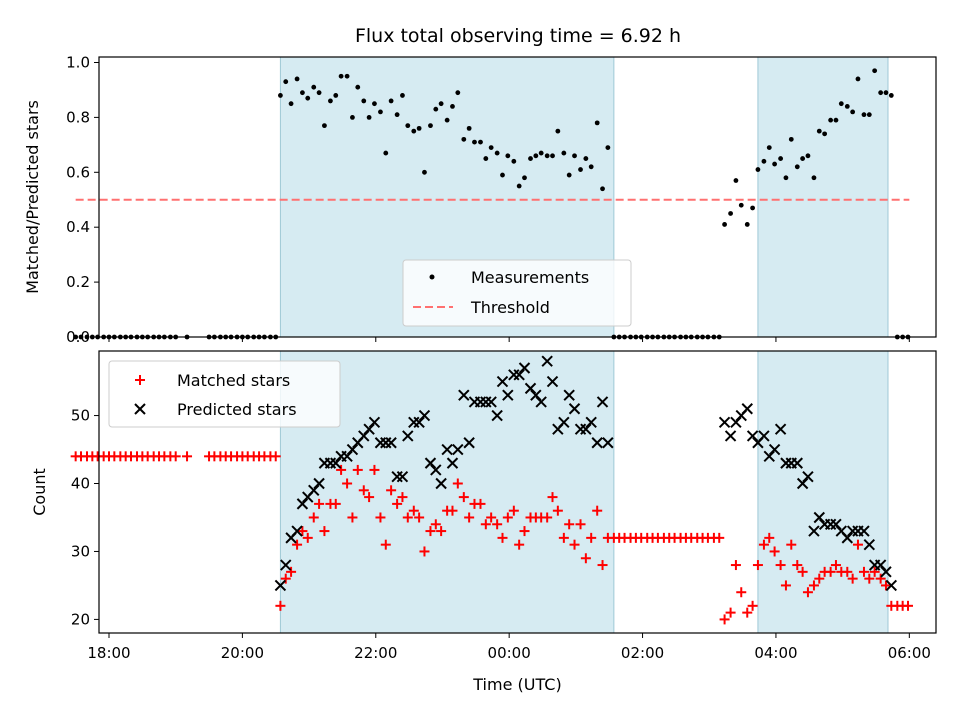  I want to click on top-y-tick-label: 0.0, so click(78, 337).